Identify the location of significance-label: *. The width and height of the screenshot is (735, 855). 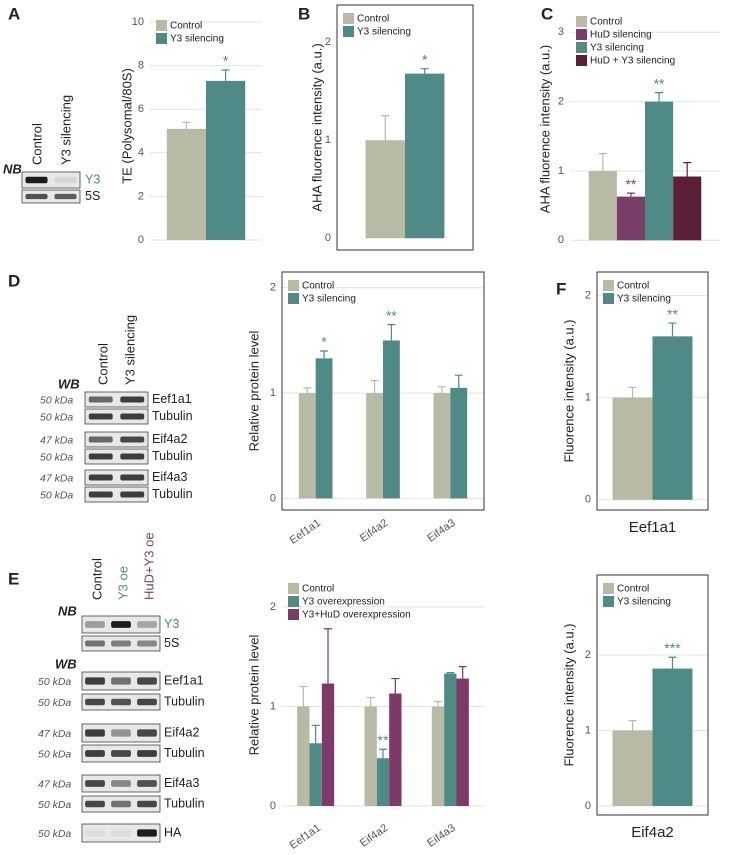
(425, 59).